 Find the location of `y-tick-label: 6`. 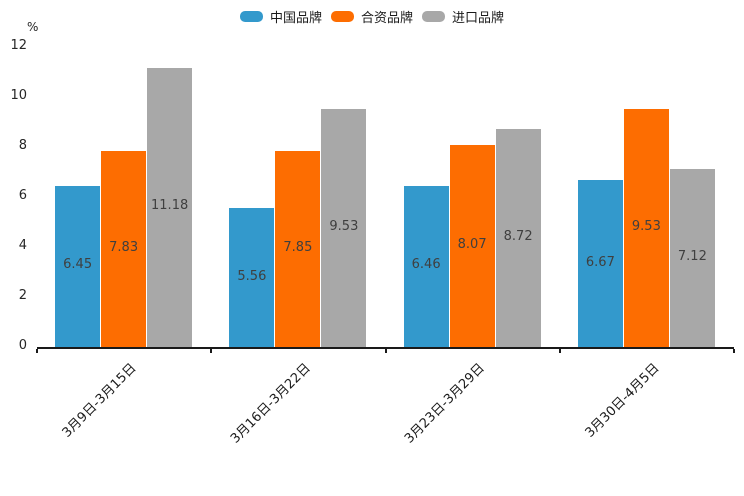

y-tick-label: 6 is located at coordinates (22, 195).